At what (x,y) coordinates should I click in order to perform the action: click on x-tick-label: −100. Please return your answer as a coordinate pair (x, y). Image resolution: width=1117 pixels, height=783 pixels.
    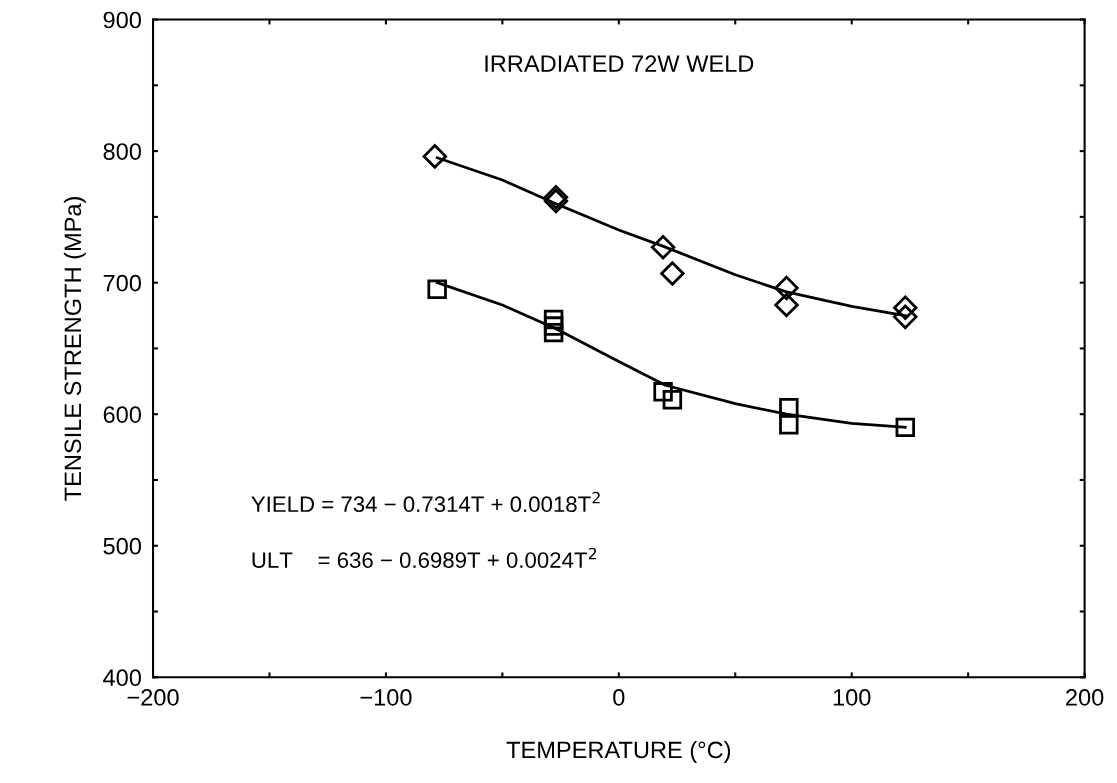
    Looking at the image, I should click on (386, 697).